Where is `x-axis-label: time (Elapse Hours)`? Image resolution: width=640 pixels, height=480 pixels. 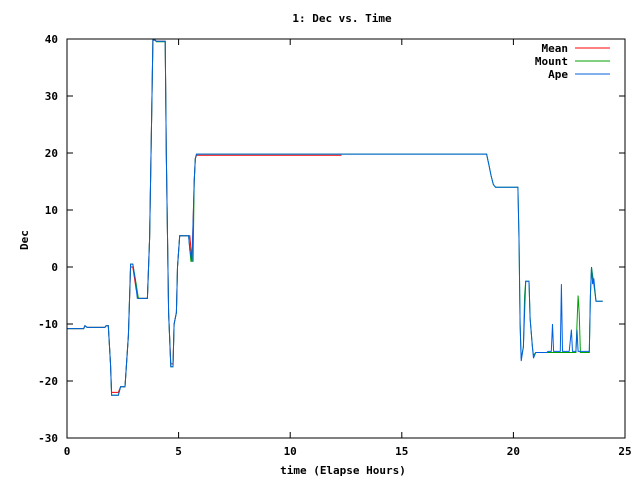
x-axis-label: time (Elapse Hours) is located at coordinates (343, 470).